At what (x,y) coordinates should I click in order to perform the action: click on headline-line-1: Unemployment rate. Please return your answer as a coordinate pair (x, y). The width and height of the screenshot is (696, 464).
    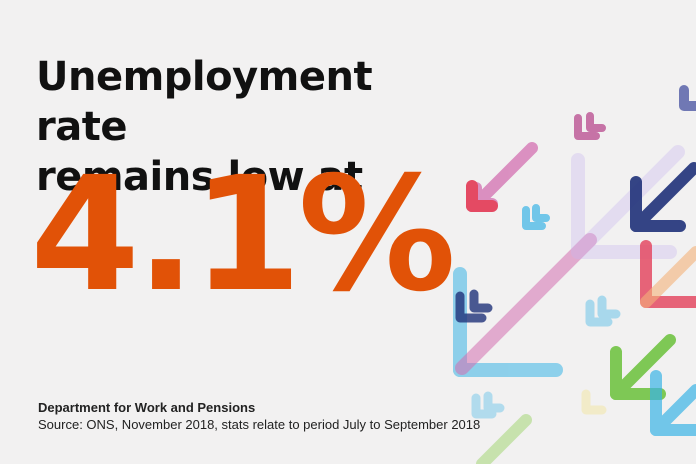
    Looking at the image, I should click on (204, 102).